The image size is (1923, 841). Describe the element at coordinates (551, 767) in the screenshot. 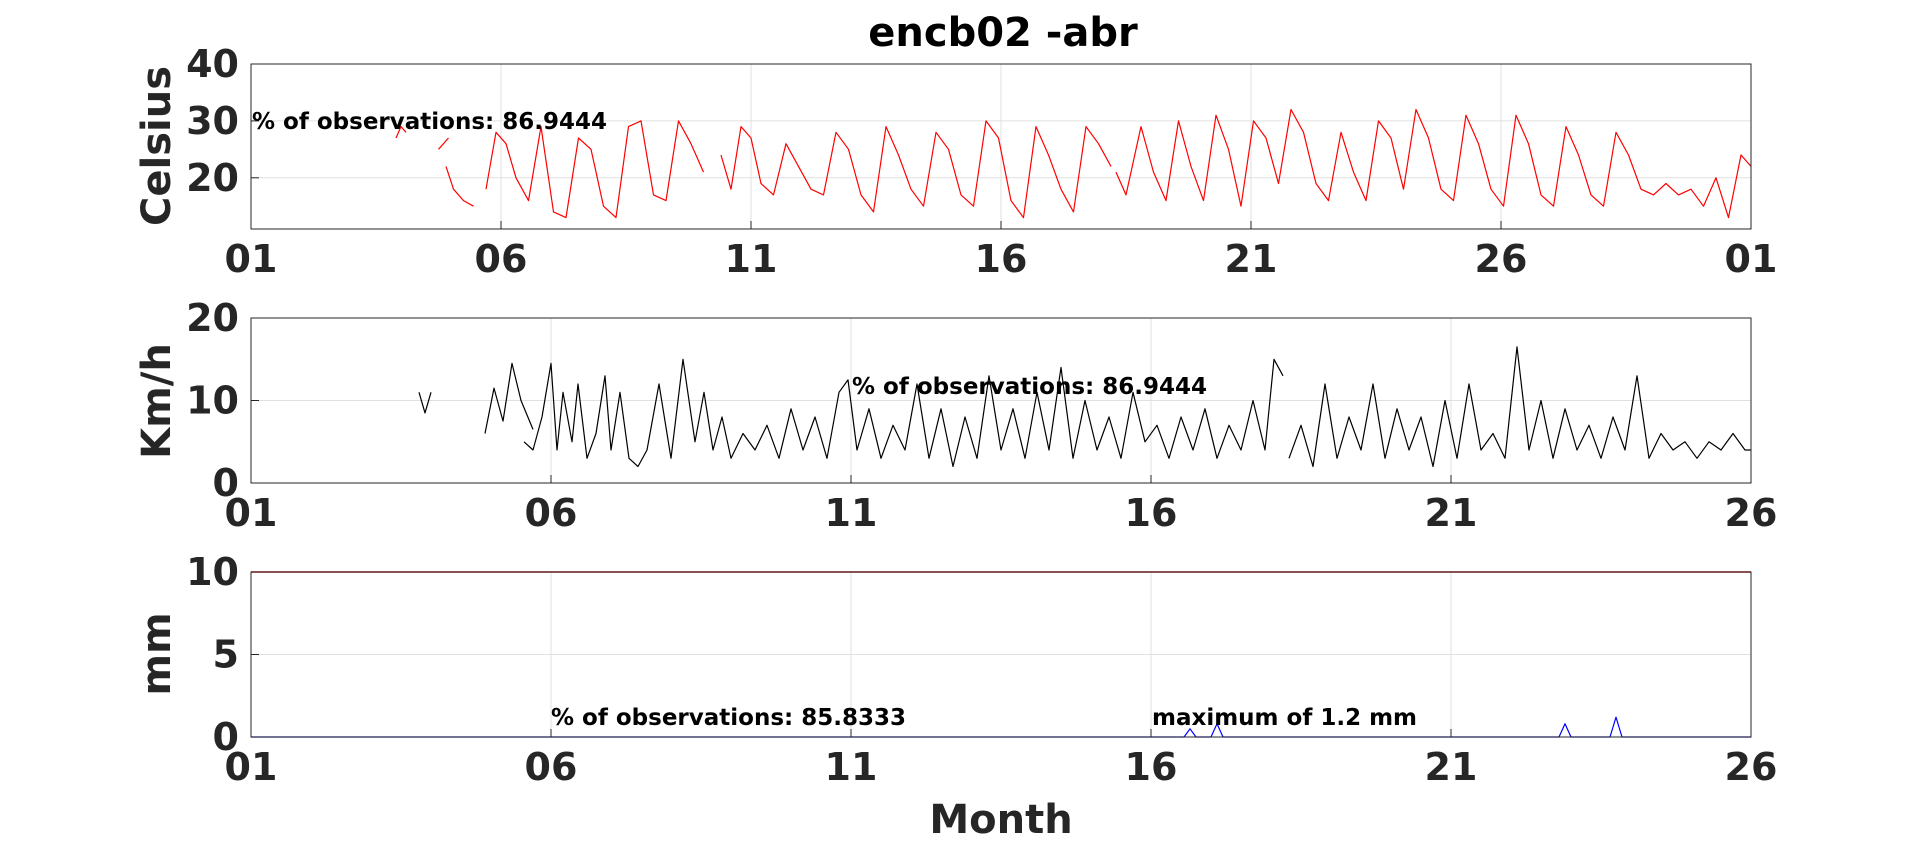

I see `rain-xtick-label: 06` at that location.